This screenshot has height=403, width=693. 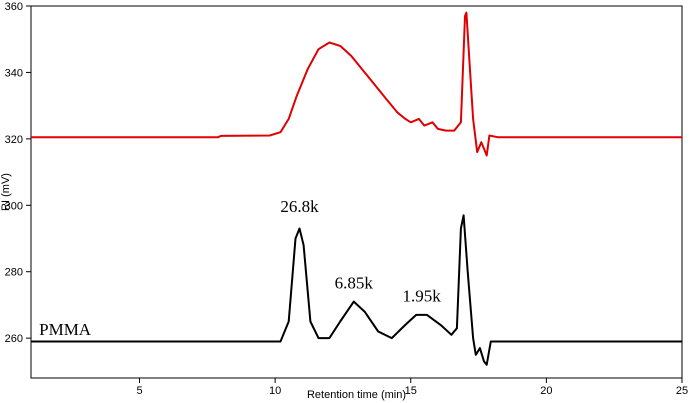 What do you see at coordinates (546, 391) in the screenshot?
I see `x-tick-label: 20` at bounding box center [546, 391].